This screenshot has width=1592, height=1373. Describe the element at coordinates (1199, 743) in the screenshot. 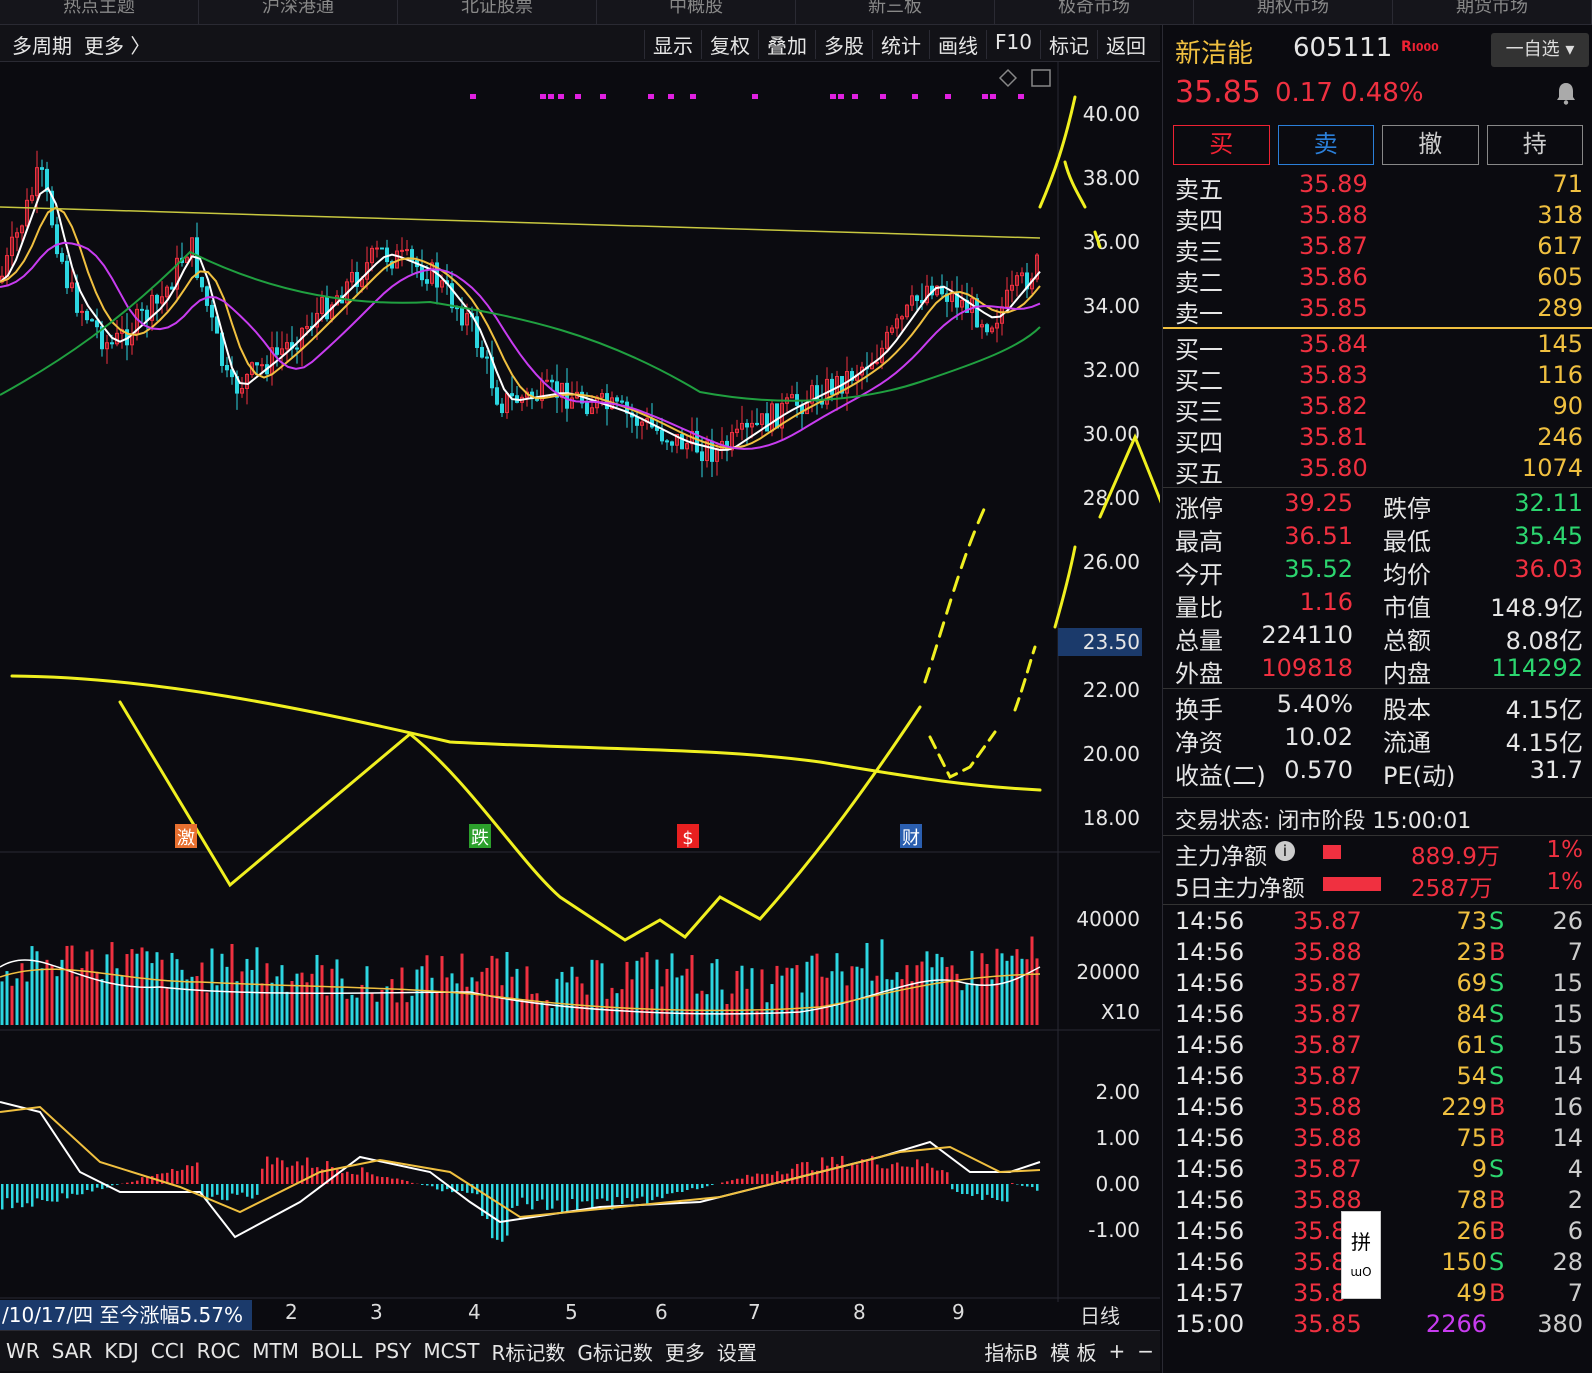

I see `stat-label: 净资` at that location.